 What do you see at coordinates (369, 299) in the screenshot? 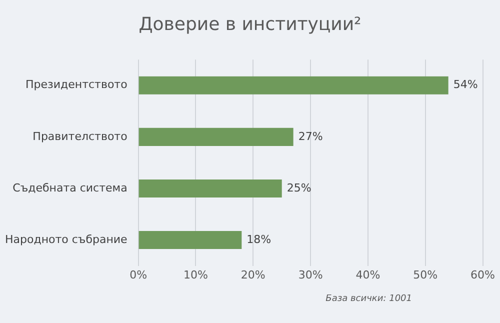
I see `text: База всички: 1001` at bounding box center [369, 299].